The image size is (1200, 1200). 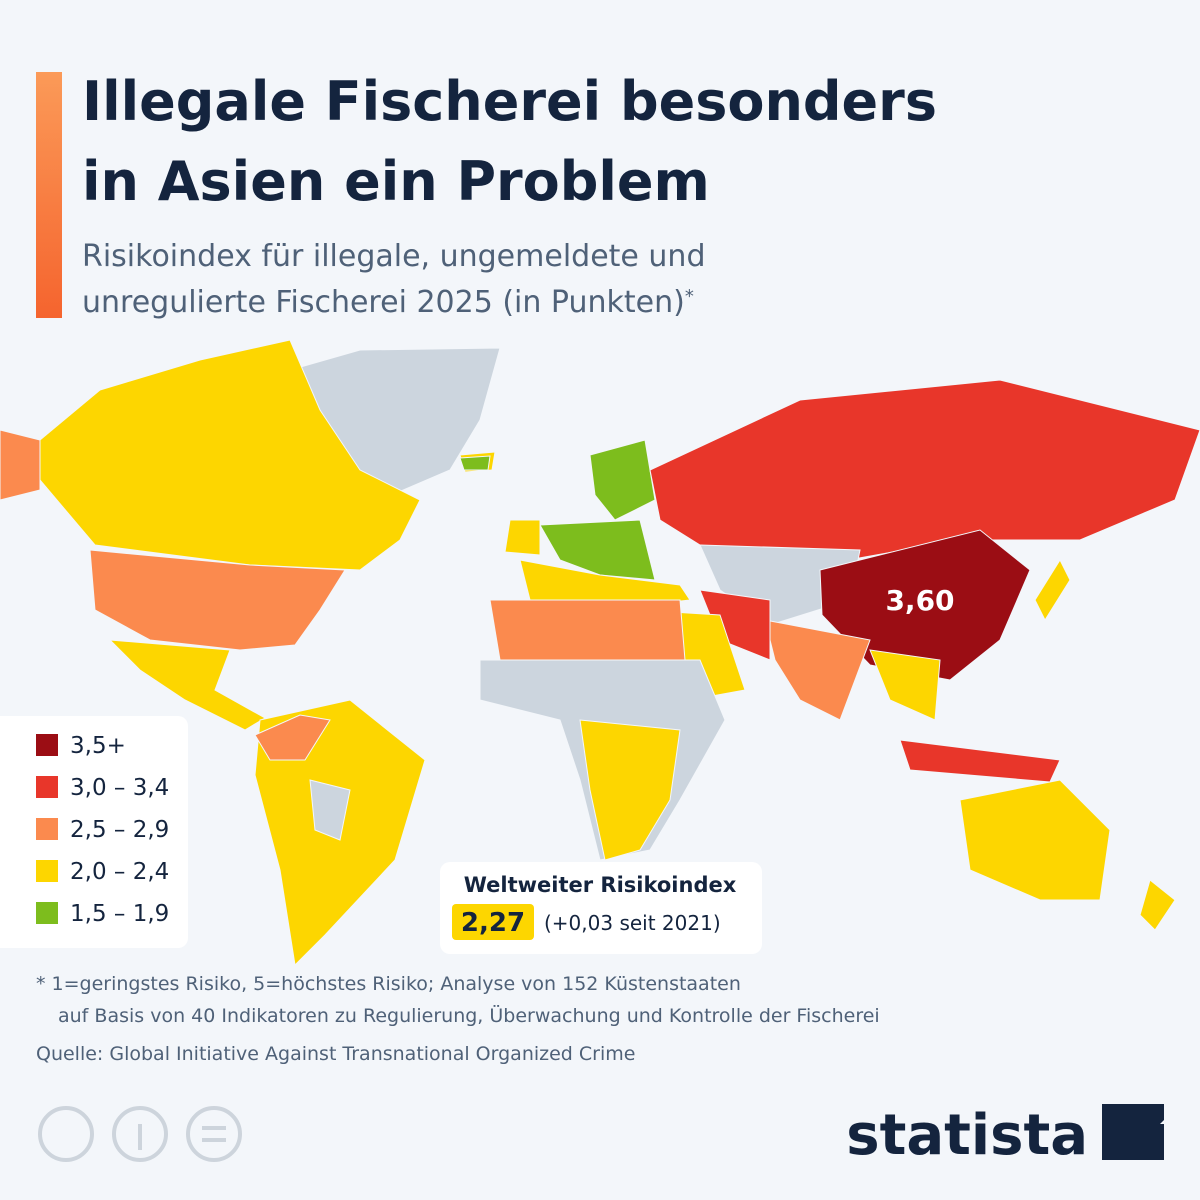 What do you see at coordinates (119, 830) in the screenshot?
I see `legend-label: 2,5 – 2,9` at bounding box center [119, 830].